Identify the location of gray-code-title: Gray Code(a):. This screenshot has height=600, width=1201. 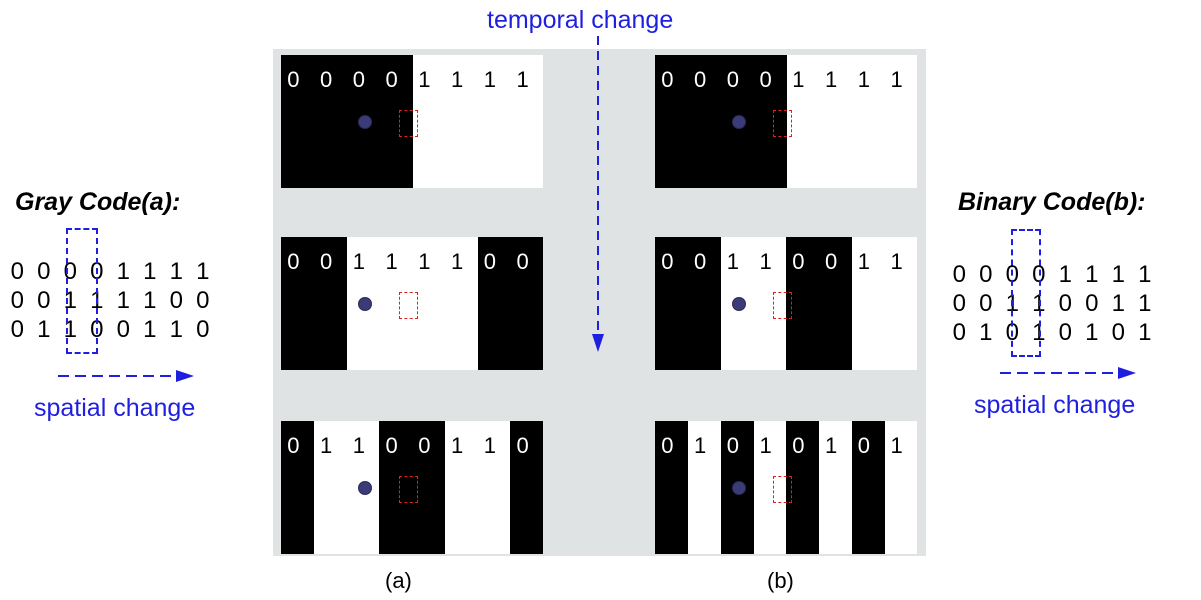
(98, 202).